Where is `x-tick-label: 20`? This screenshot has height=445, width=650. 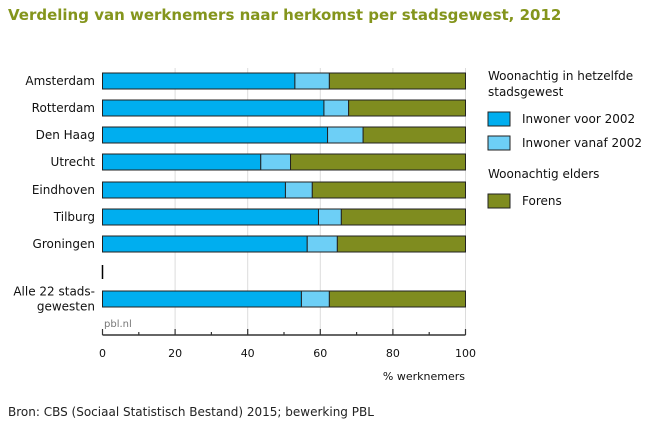
x-tick-label: 20 is located at coordinates (175, 353).